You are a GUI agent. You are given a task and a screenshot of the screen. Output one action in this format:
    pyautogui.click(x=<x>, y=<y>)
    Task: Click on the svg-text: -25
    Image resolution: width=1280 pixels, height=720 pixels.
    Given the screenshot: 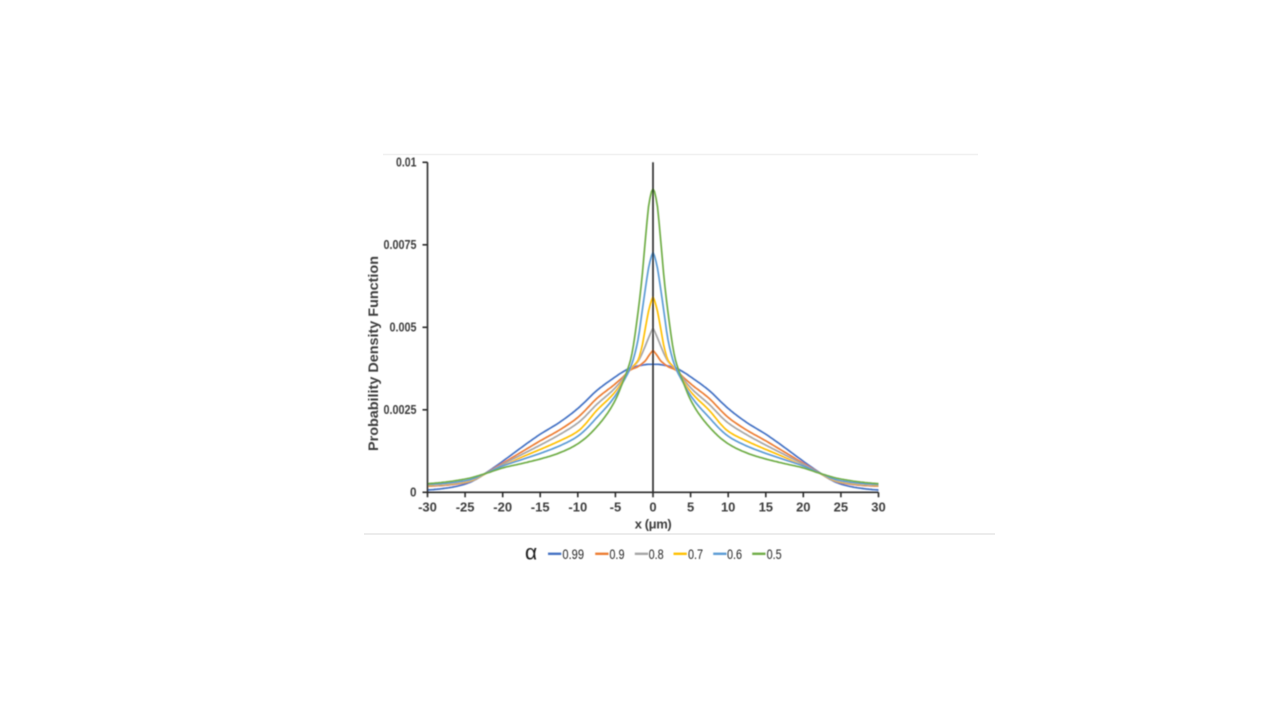 What is the action you would take?
    pyautogui.click(x=465, y=507)
    